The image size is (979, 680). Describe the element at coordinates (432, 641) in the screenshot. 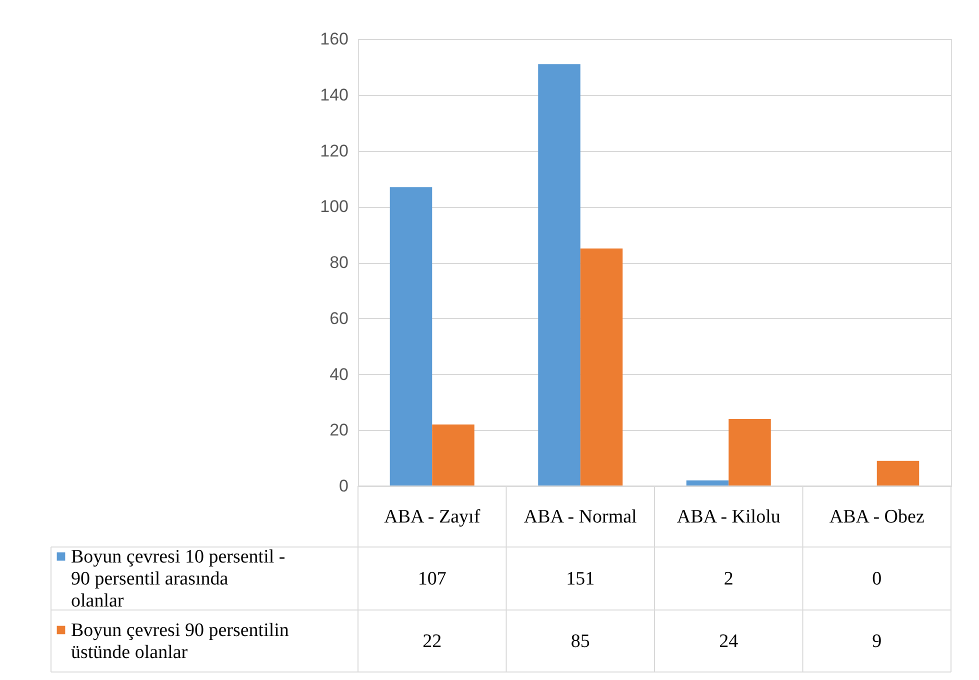

I see `data-label: 22` at that location.